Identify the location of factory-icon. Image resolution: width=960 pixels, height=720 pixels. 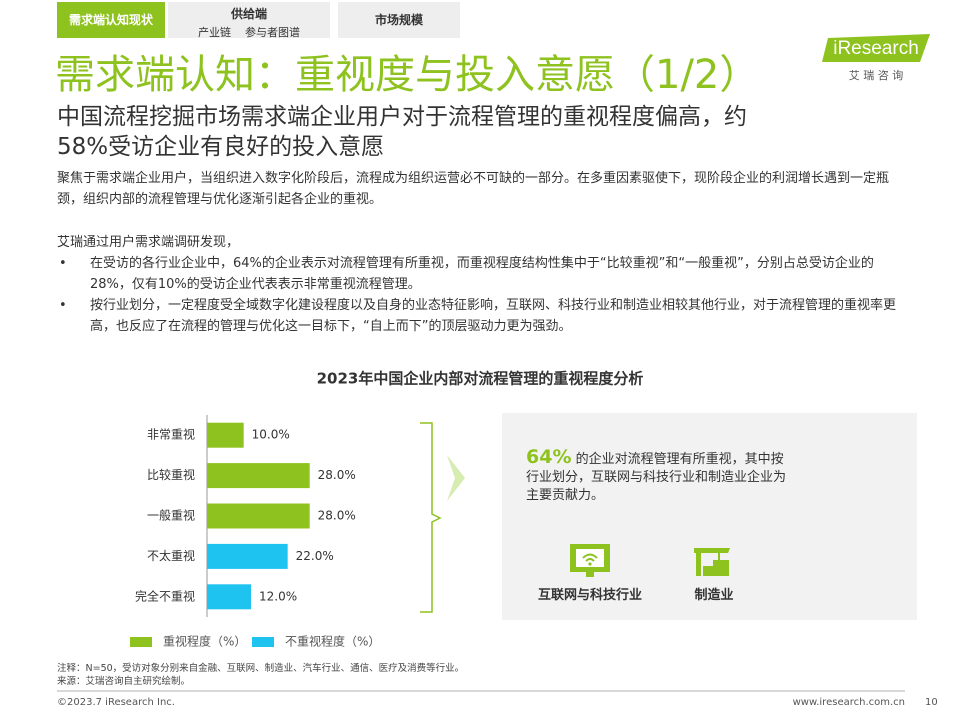
(712, 562).